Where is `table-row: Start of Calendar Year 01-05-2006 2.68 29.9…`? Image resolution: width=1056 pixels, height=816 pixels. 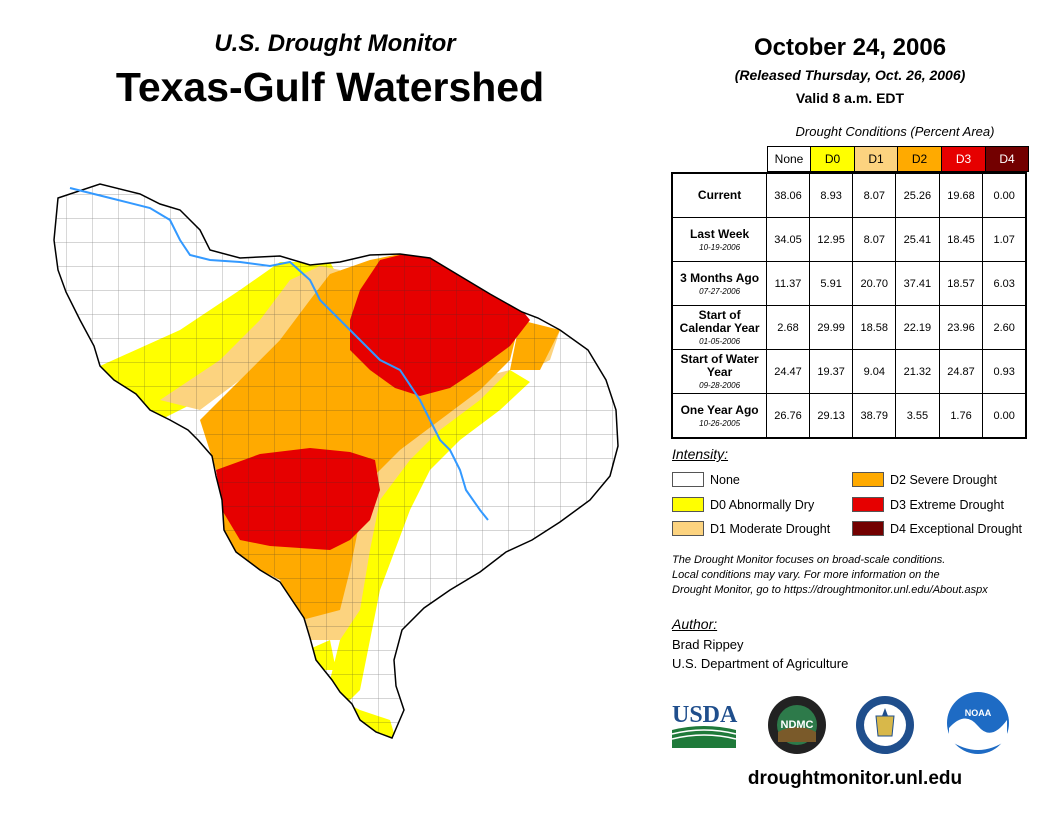 table-row: Start of Calendar Year 01-05-2006 2.68 29.9… is located at coordinates (849, 328).